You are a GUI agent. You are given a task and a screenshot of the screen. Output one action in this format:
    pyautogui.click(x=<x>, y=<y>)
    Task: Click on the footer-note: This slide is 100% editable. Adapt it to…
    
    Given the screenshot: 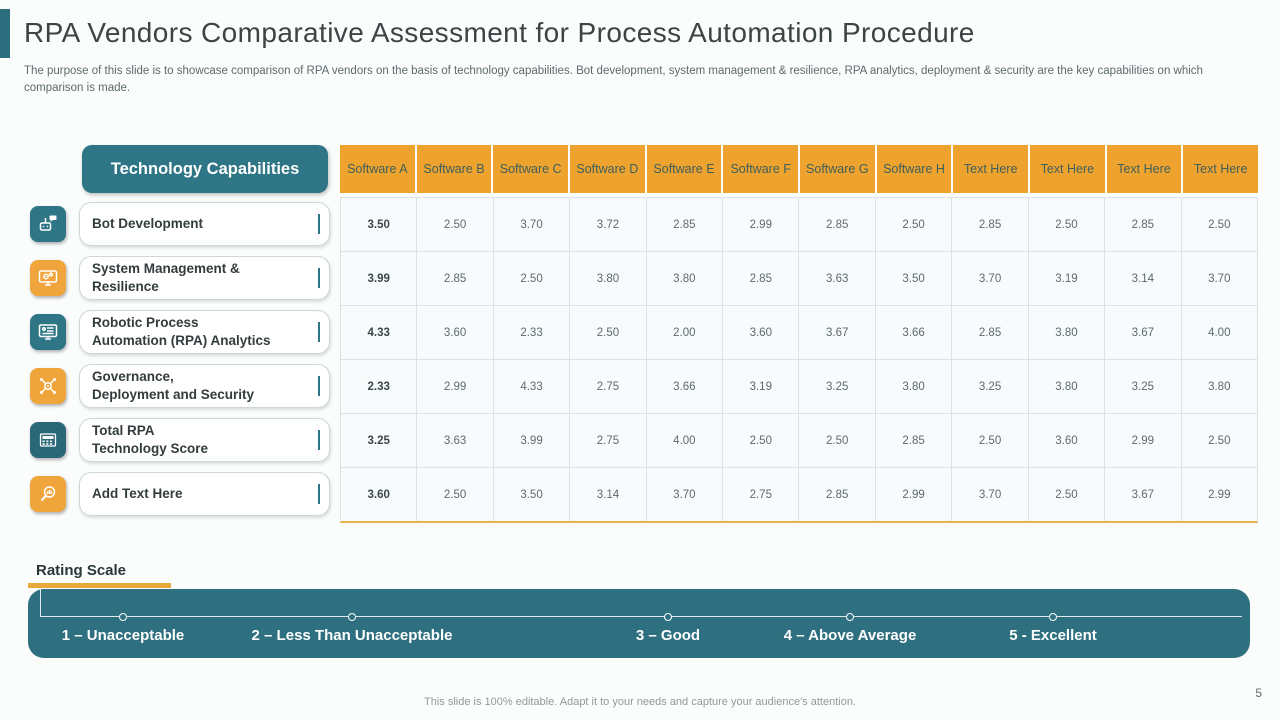 What is the action you would take?
    pyautogui.click(x=640, y=702)
    